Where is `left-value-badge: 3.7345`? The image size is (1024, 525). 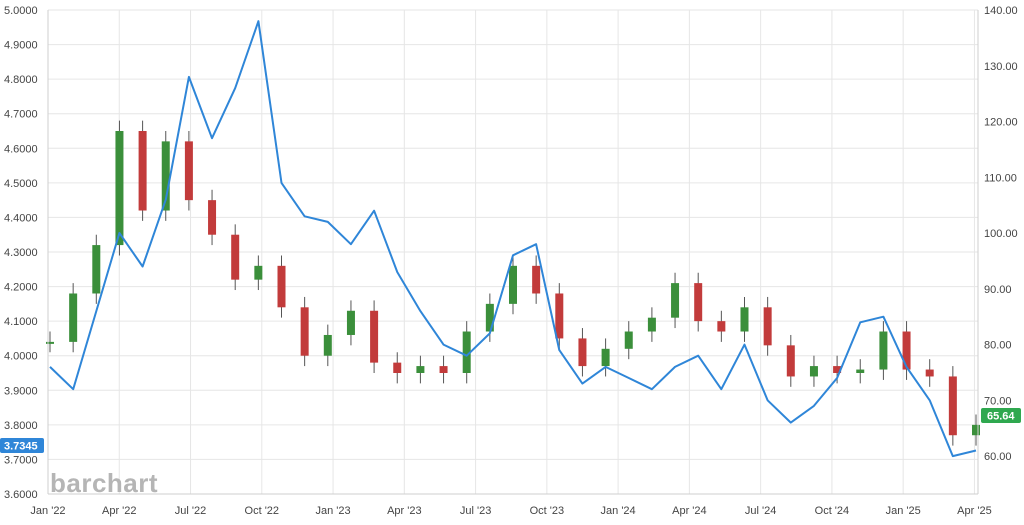
left-value-badge: 3.7345 is located at coordinates (22, 445).